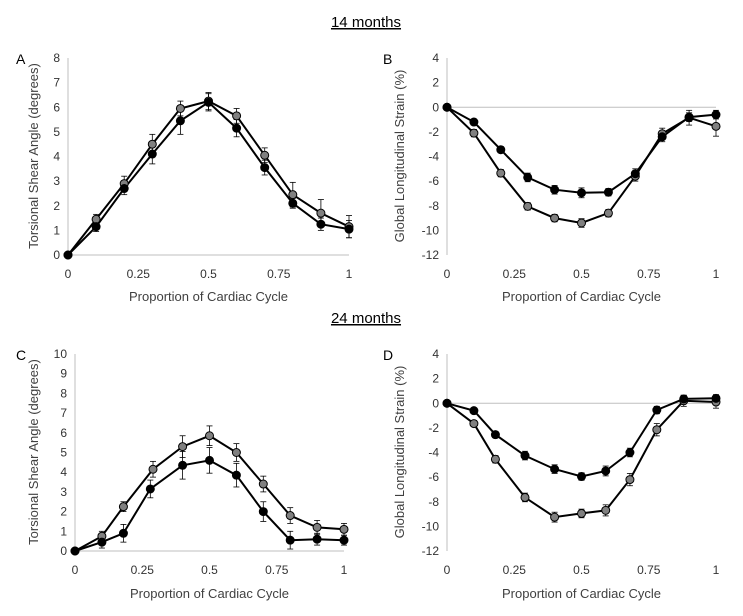  Describe the element at coordinates (63, 492) in the screenshot. I see `y-tick-label: 3` at that location.